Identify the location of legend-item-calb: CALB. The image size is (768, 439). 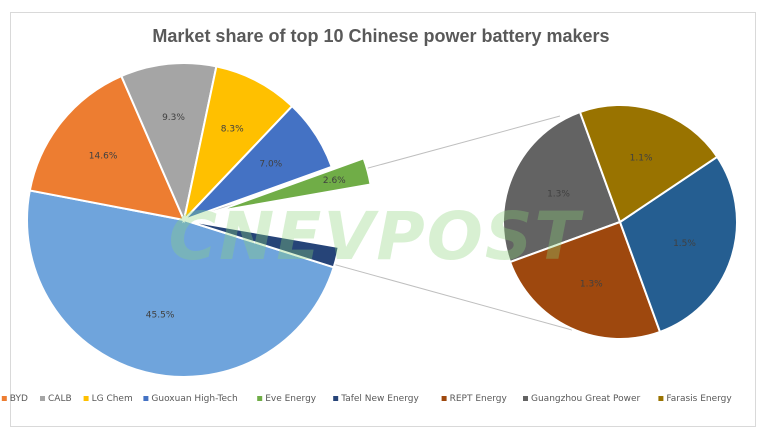
(56, 399).